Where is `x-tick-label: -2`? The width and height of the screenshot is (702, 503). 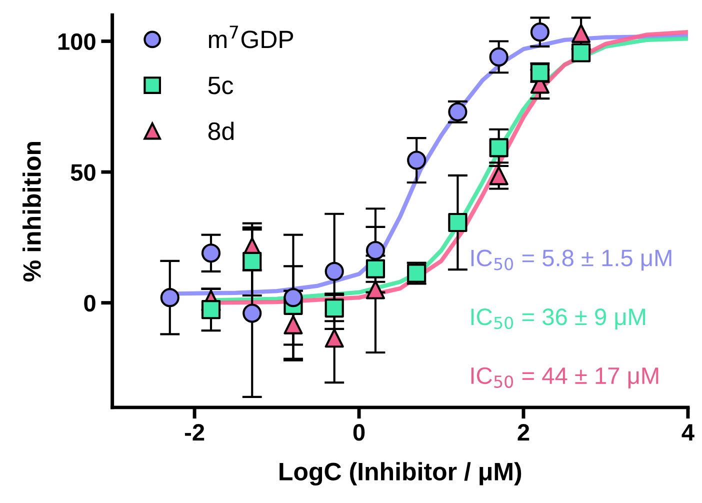
x-tick-label: -2 is located at coordinates (194, 432).